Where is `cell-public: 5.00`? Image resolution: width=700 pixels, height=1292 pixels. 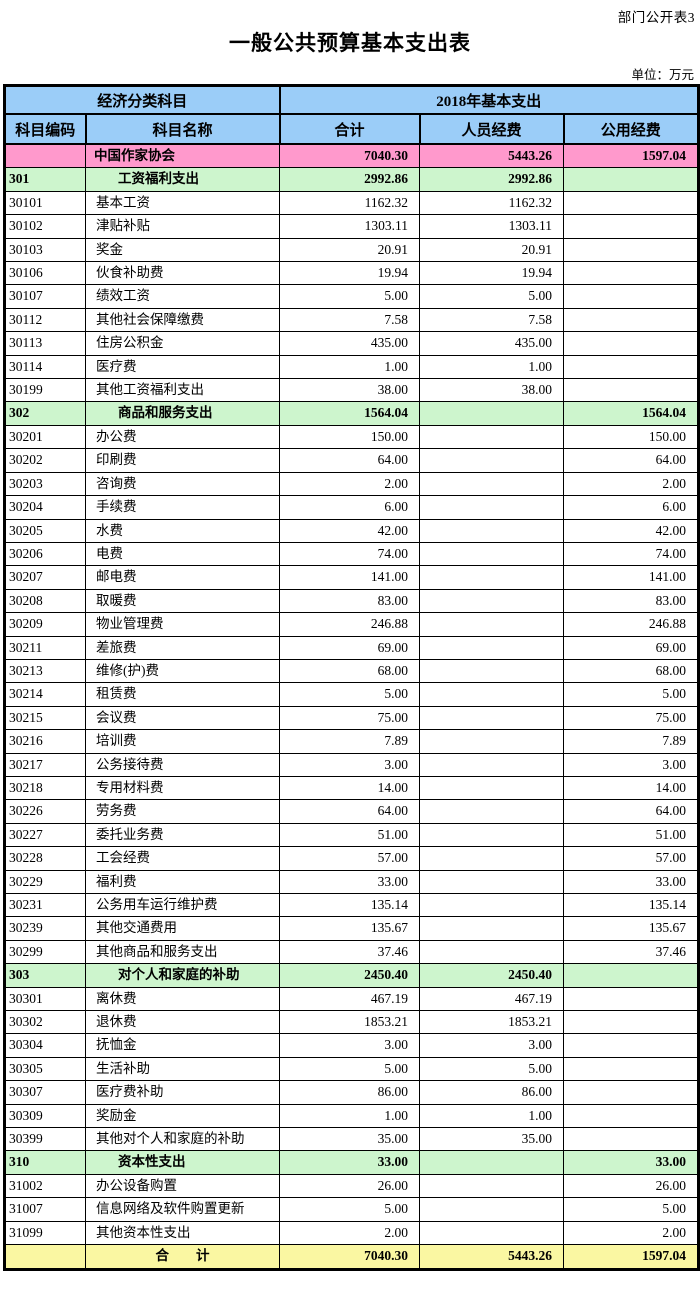 cell-public: 5.00 is located at coordinates (631, 1209).